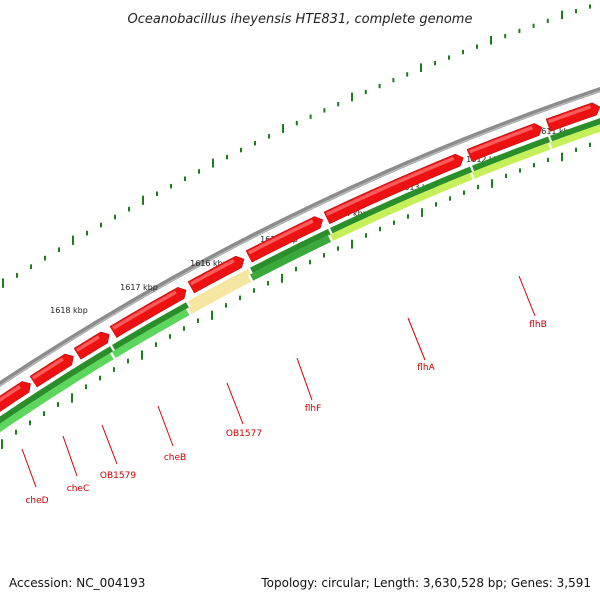 This screenshot has height=600, width=600. I want to click on scale-label: 1612 kbp, so click(485, 159).